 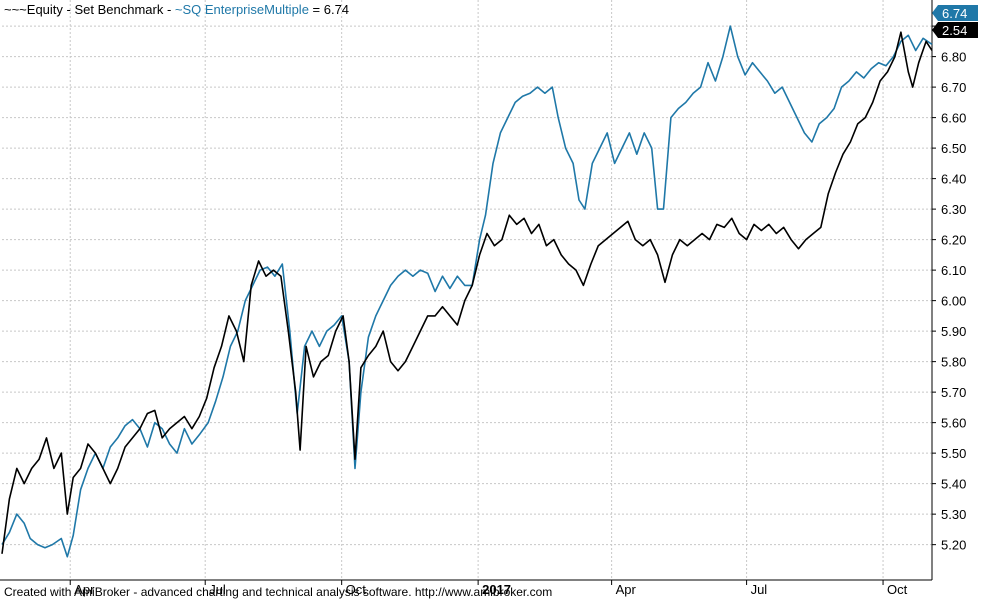 What do you see at coordinates (953, 57) in the screenshot?
I see `y-tick-label: 6.80` at bounding box center [953, 57].